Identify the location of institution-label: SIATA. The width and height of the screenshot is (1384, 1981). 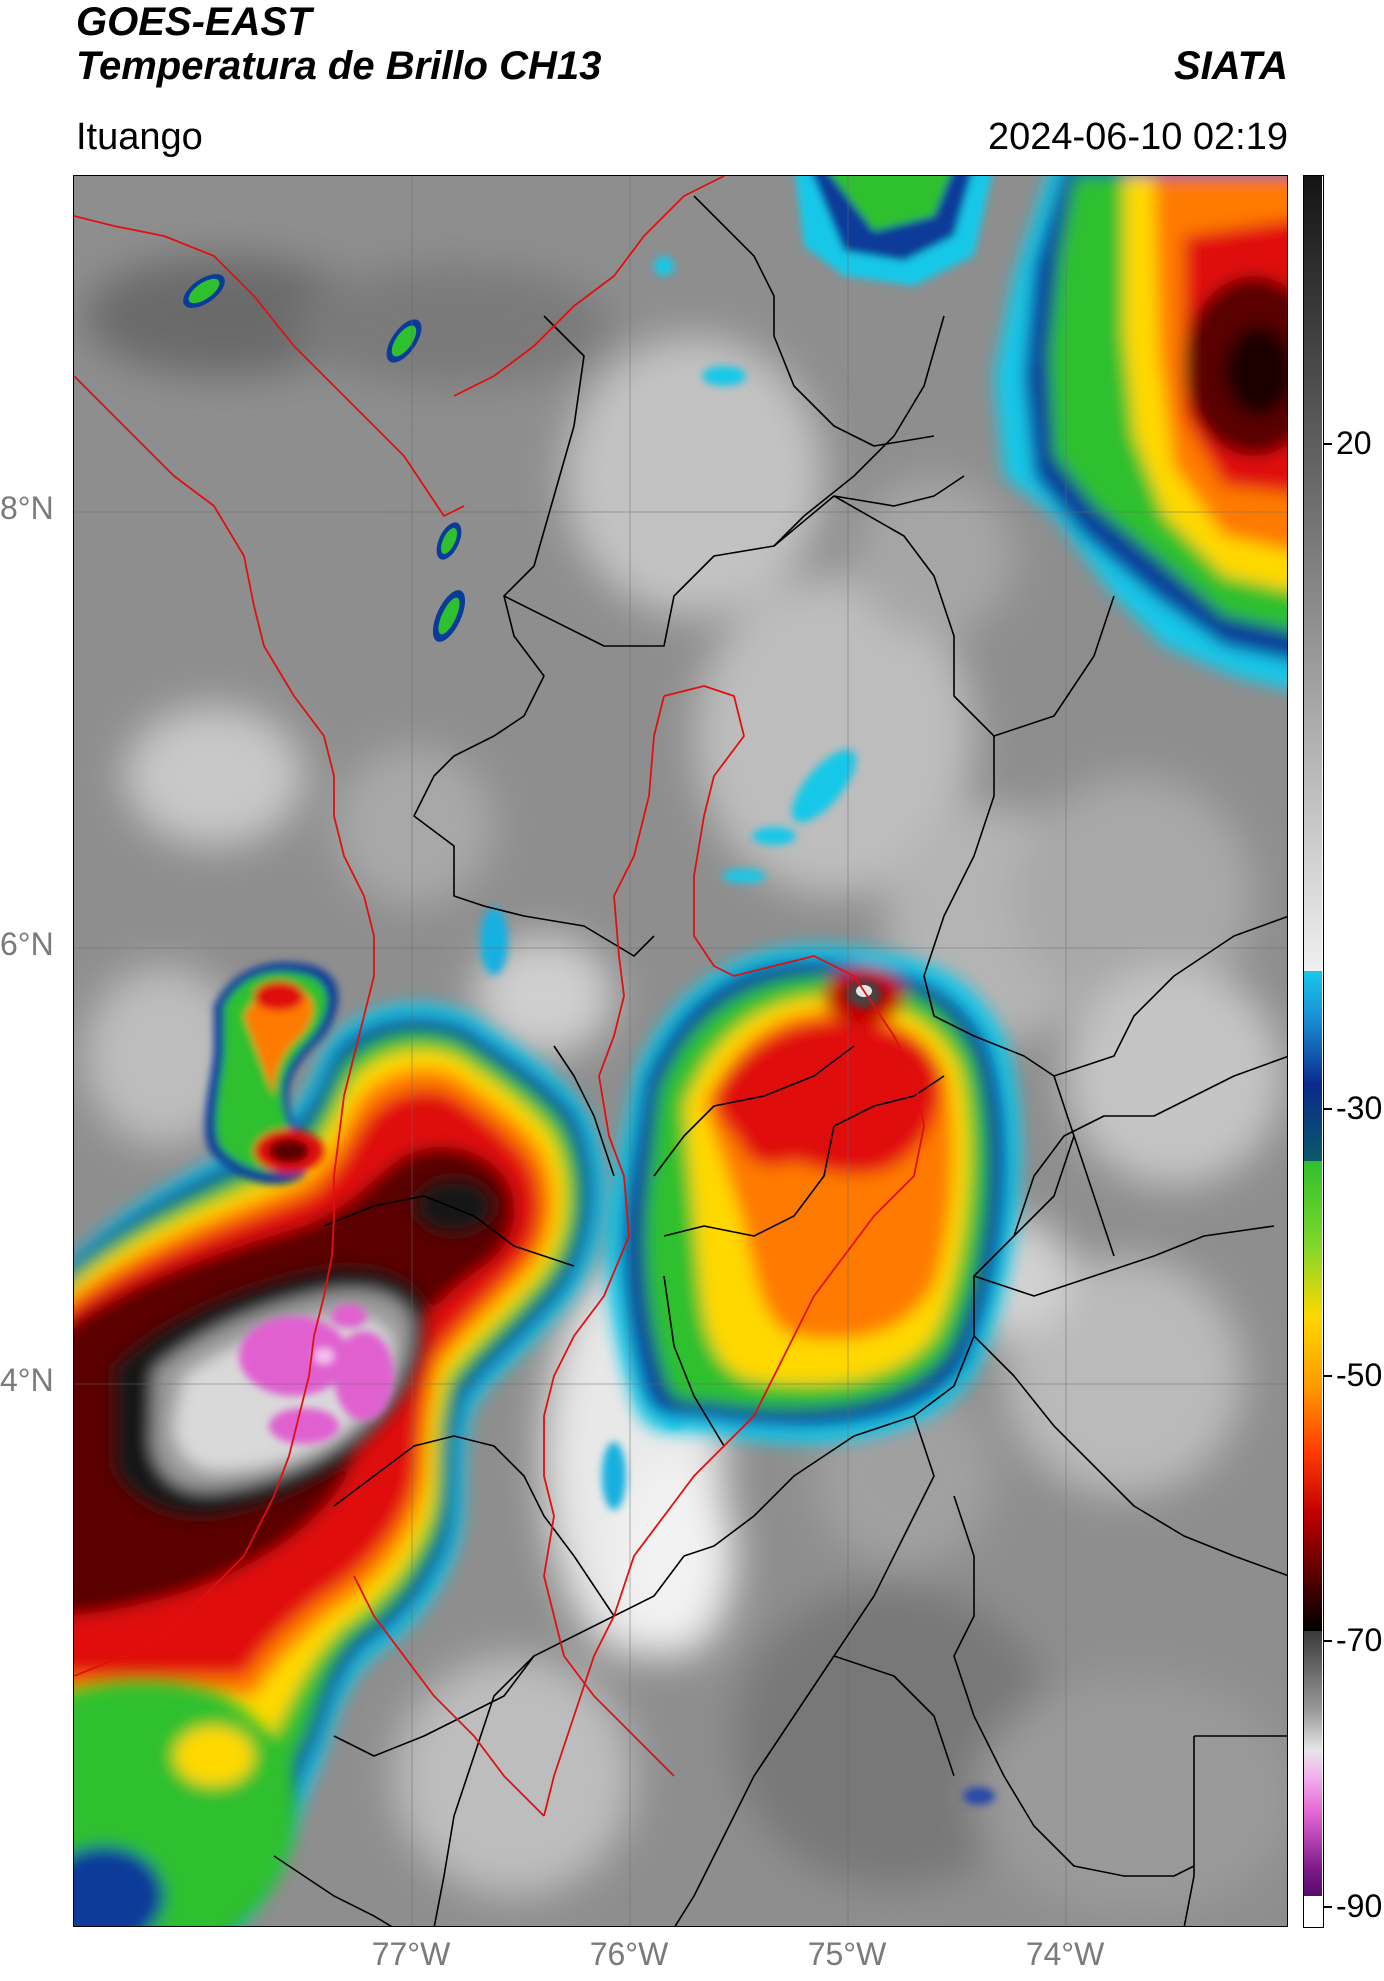
(1230, 66).